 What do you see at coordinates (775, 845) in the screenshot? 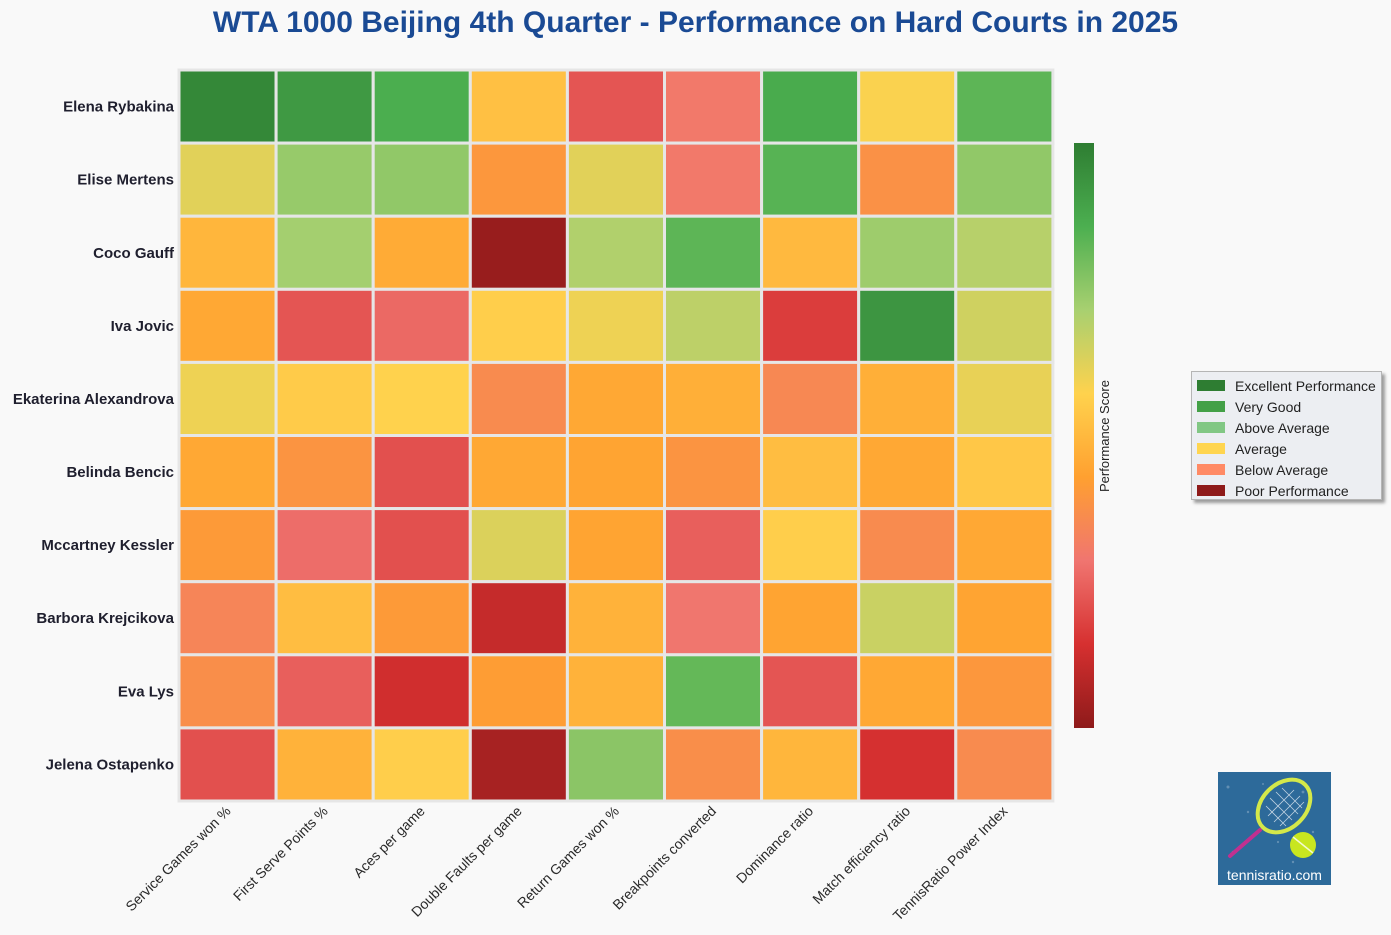
I see `column-label: Dominance ratio` at bounding box center [775, 845].